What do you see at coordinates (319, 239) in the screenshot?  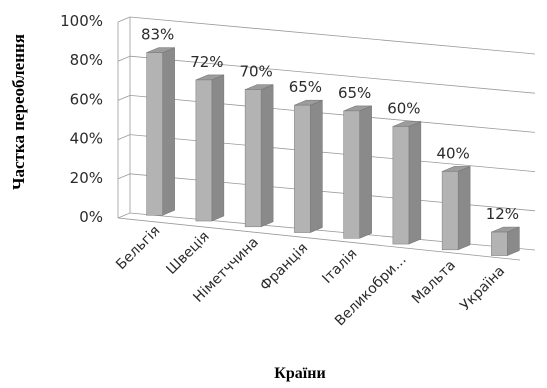 I see `floor-line` at bounding box center [319, 239].